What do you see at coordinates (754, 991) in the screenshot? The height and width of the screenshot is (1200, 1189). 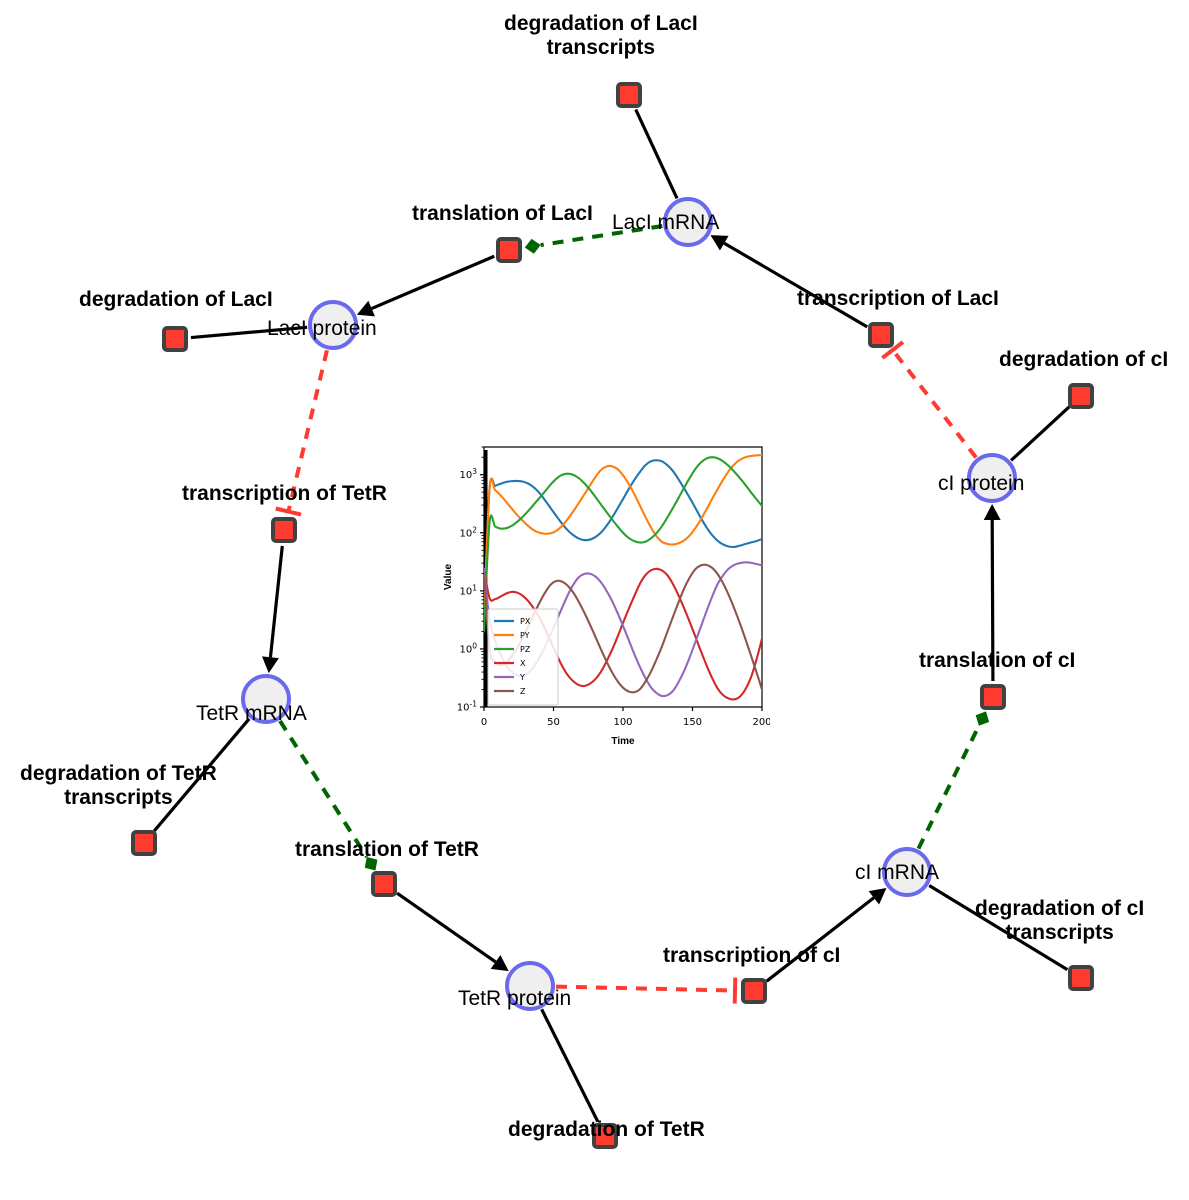 I see `reaction-node-transcr_ci` at bounding box center [754, 991].